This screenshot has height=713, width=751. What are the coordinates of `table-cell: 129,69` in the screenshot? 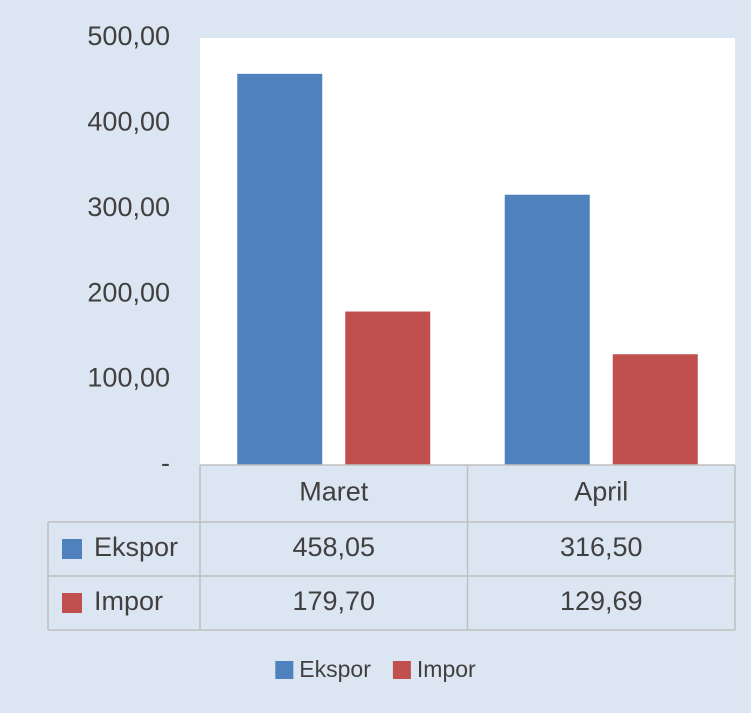 It's located at (601, 601).